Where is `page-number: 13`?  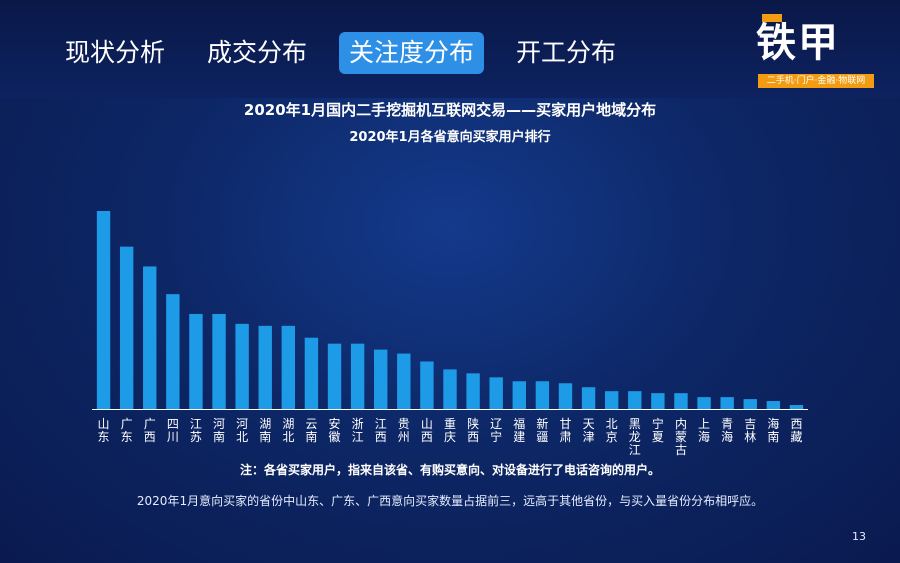 page-number: 13 is located at coordinates (859, 536).